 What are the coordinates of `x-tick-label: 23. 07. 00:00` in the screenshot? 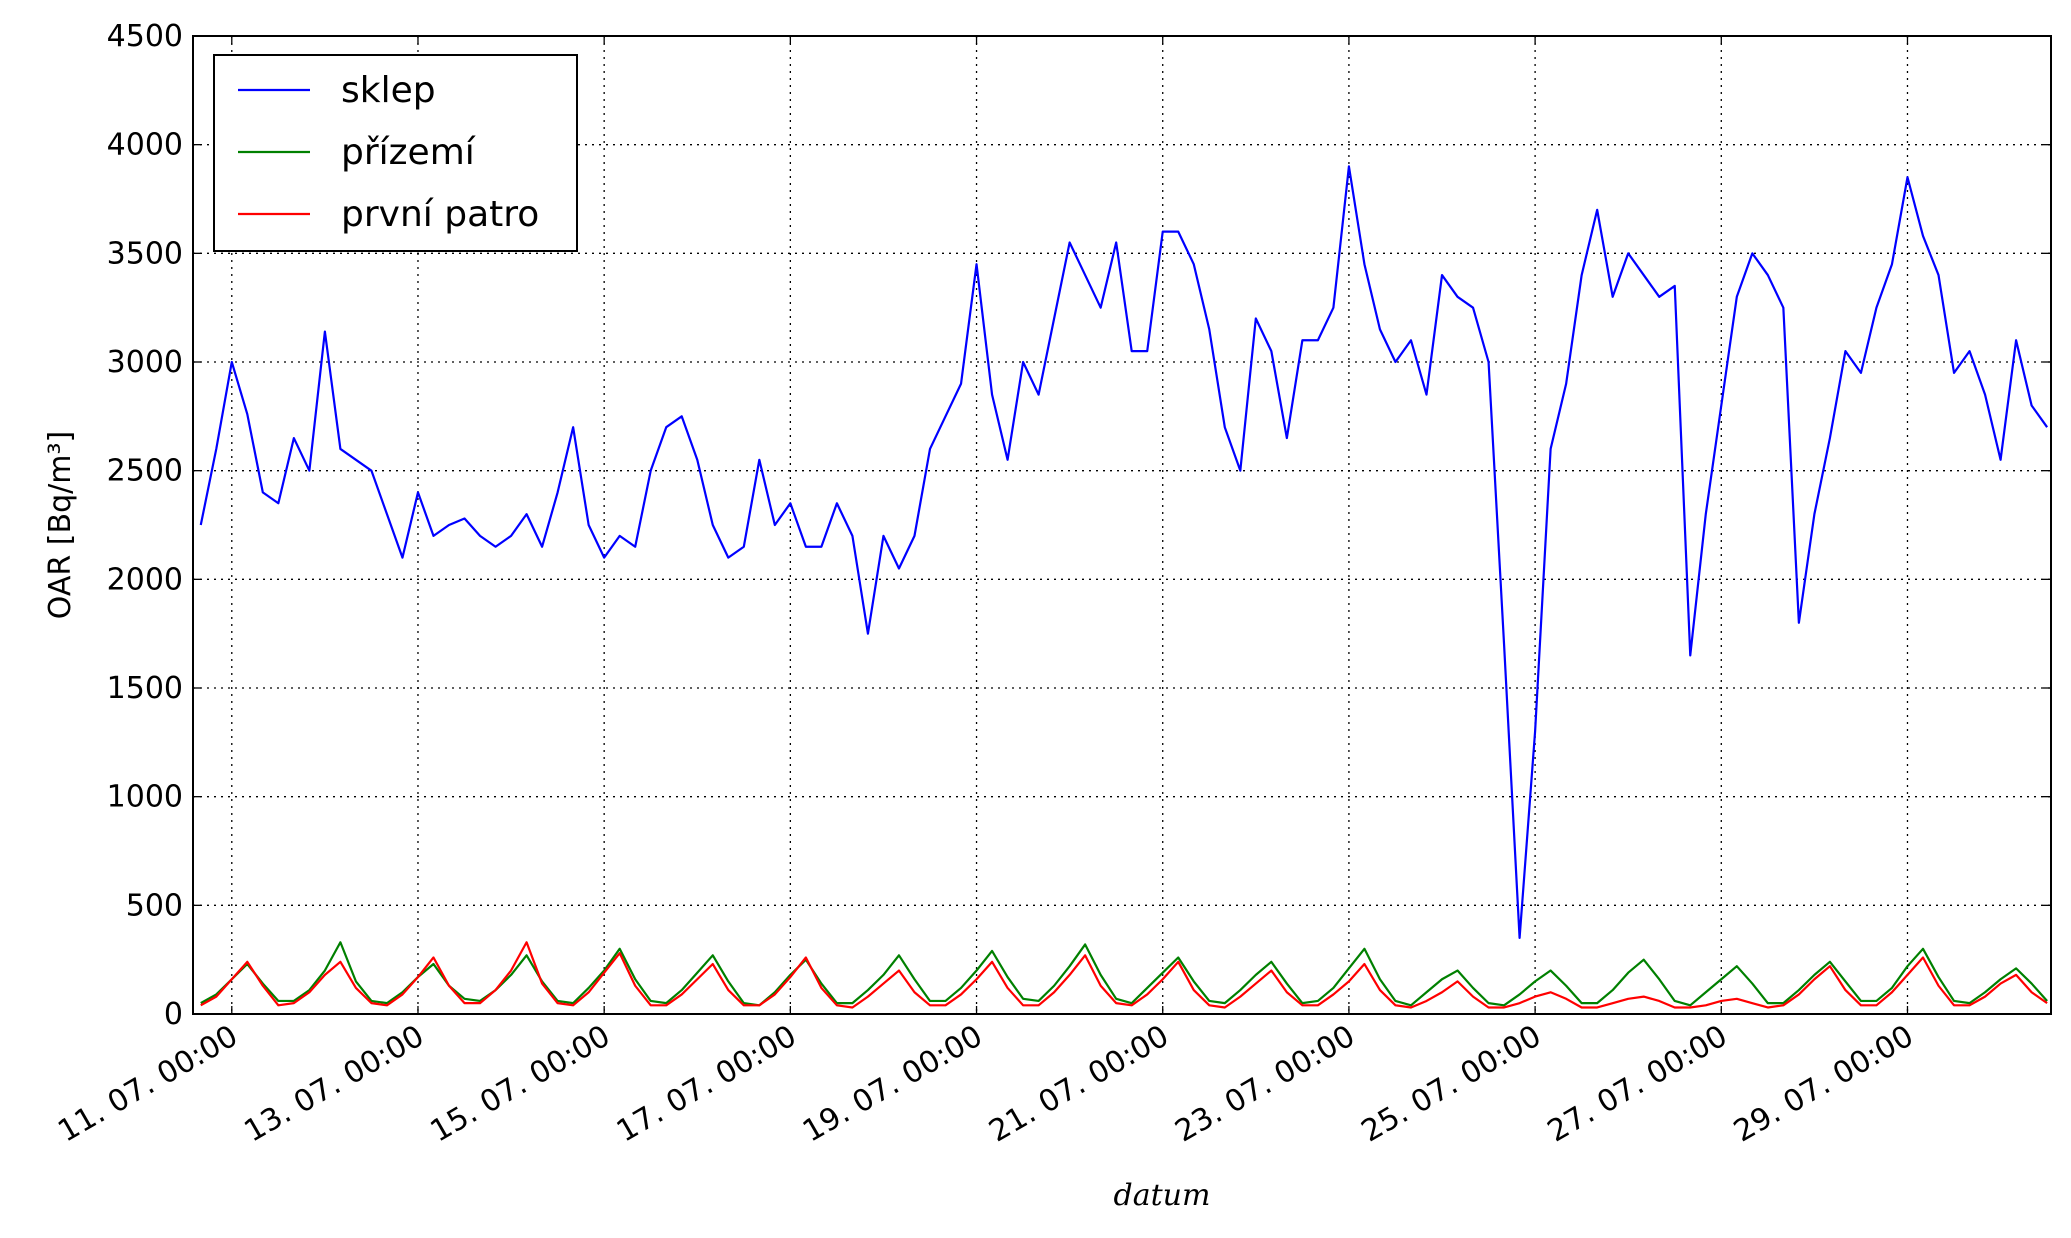 It's located at (1265, 1084).